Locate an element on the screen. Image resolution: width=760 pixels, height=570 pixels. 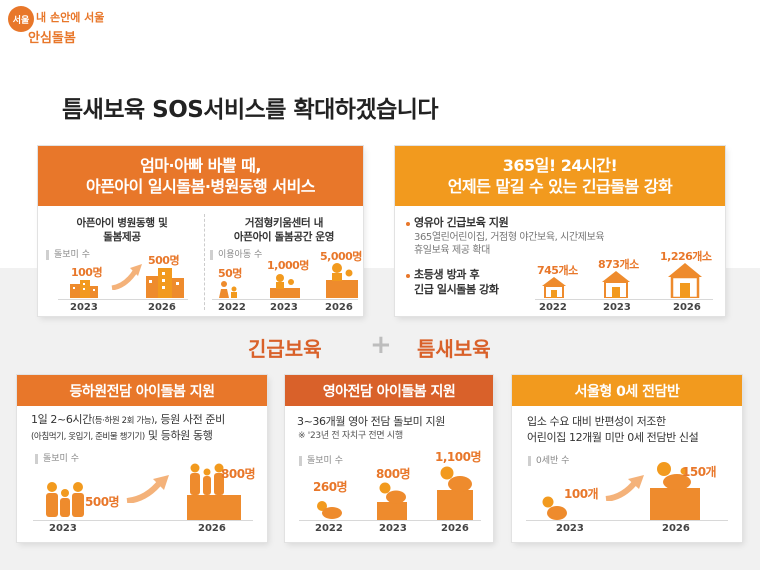
card2-value-2026: 1,226개소 is located at coordinates (686, 256).